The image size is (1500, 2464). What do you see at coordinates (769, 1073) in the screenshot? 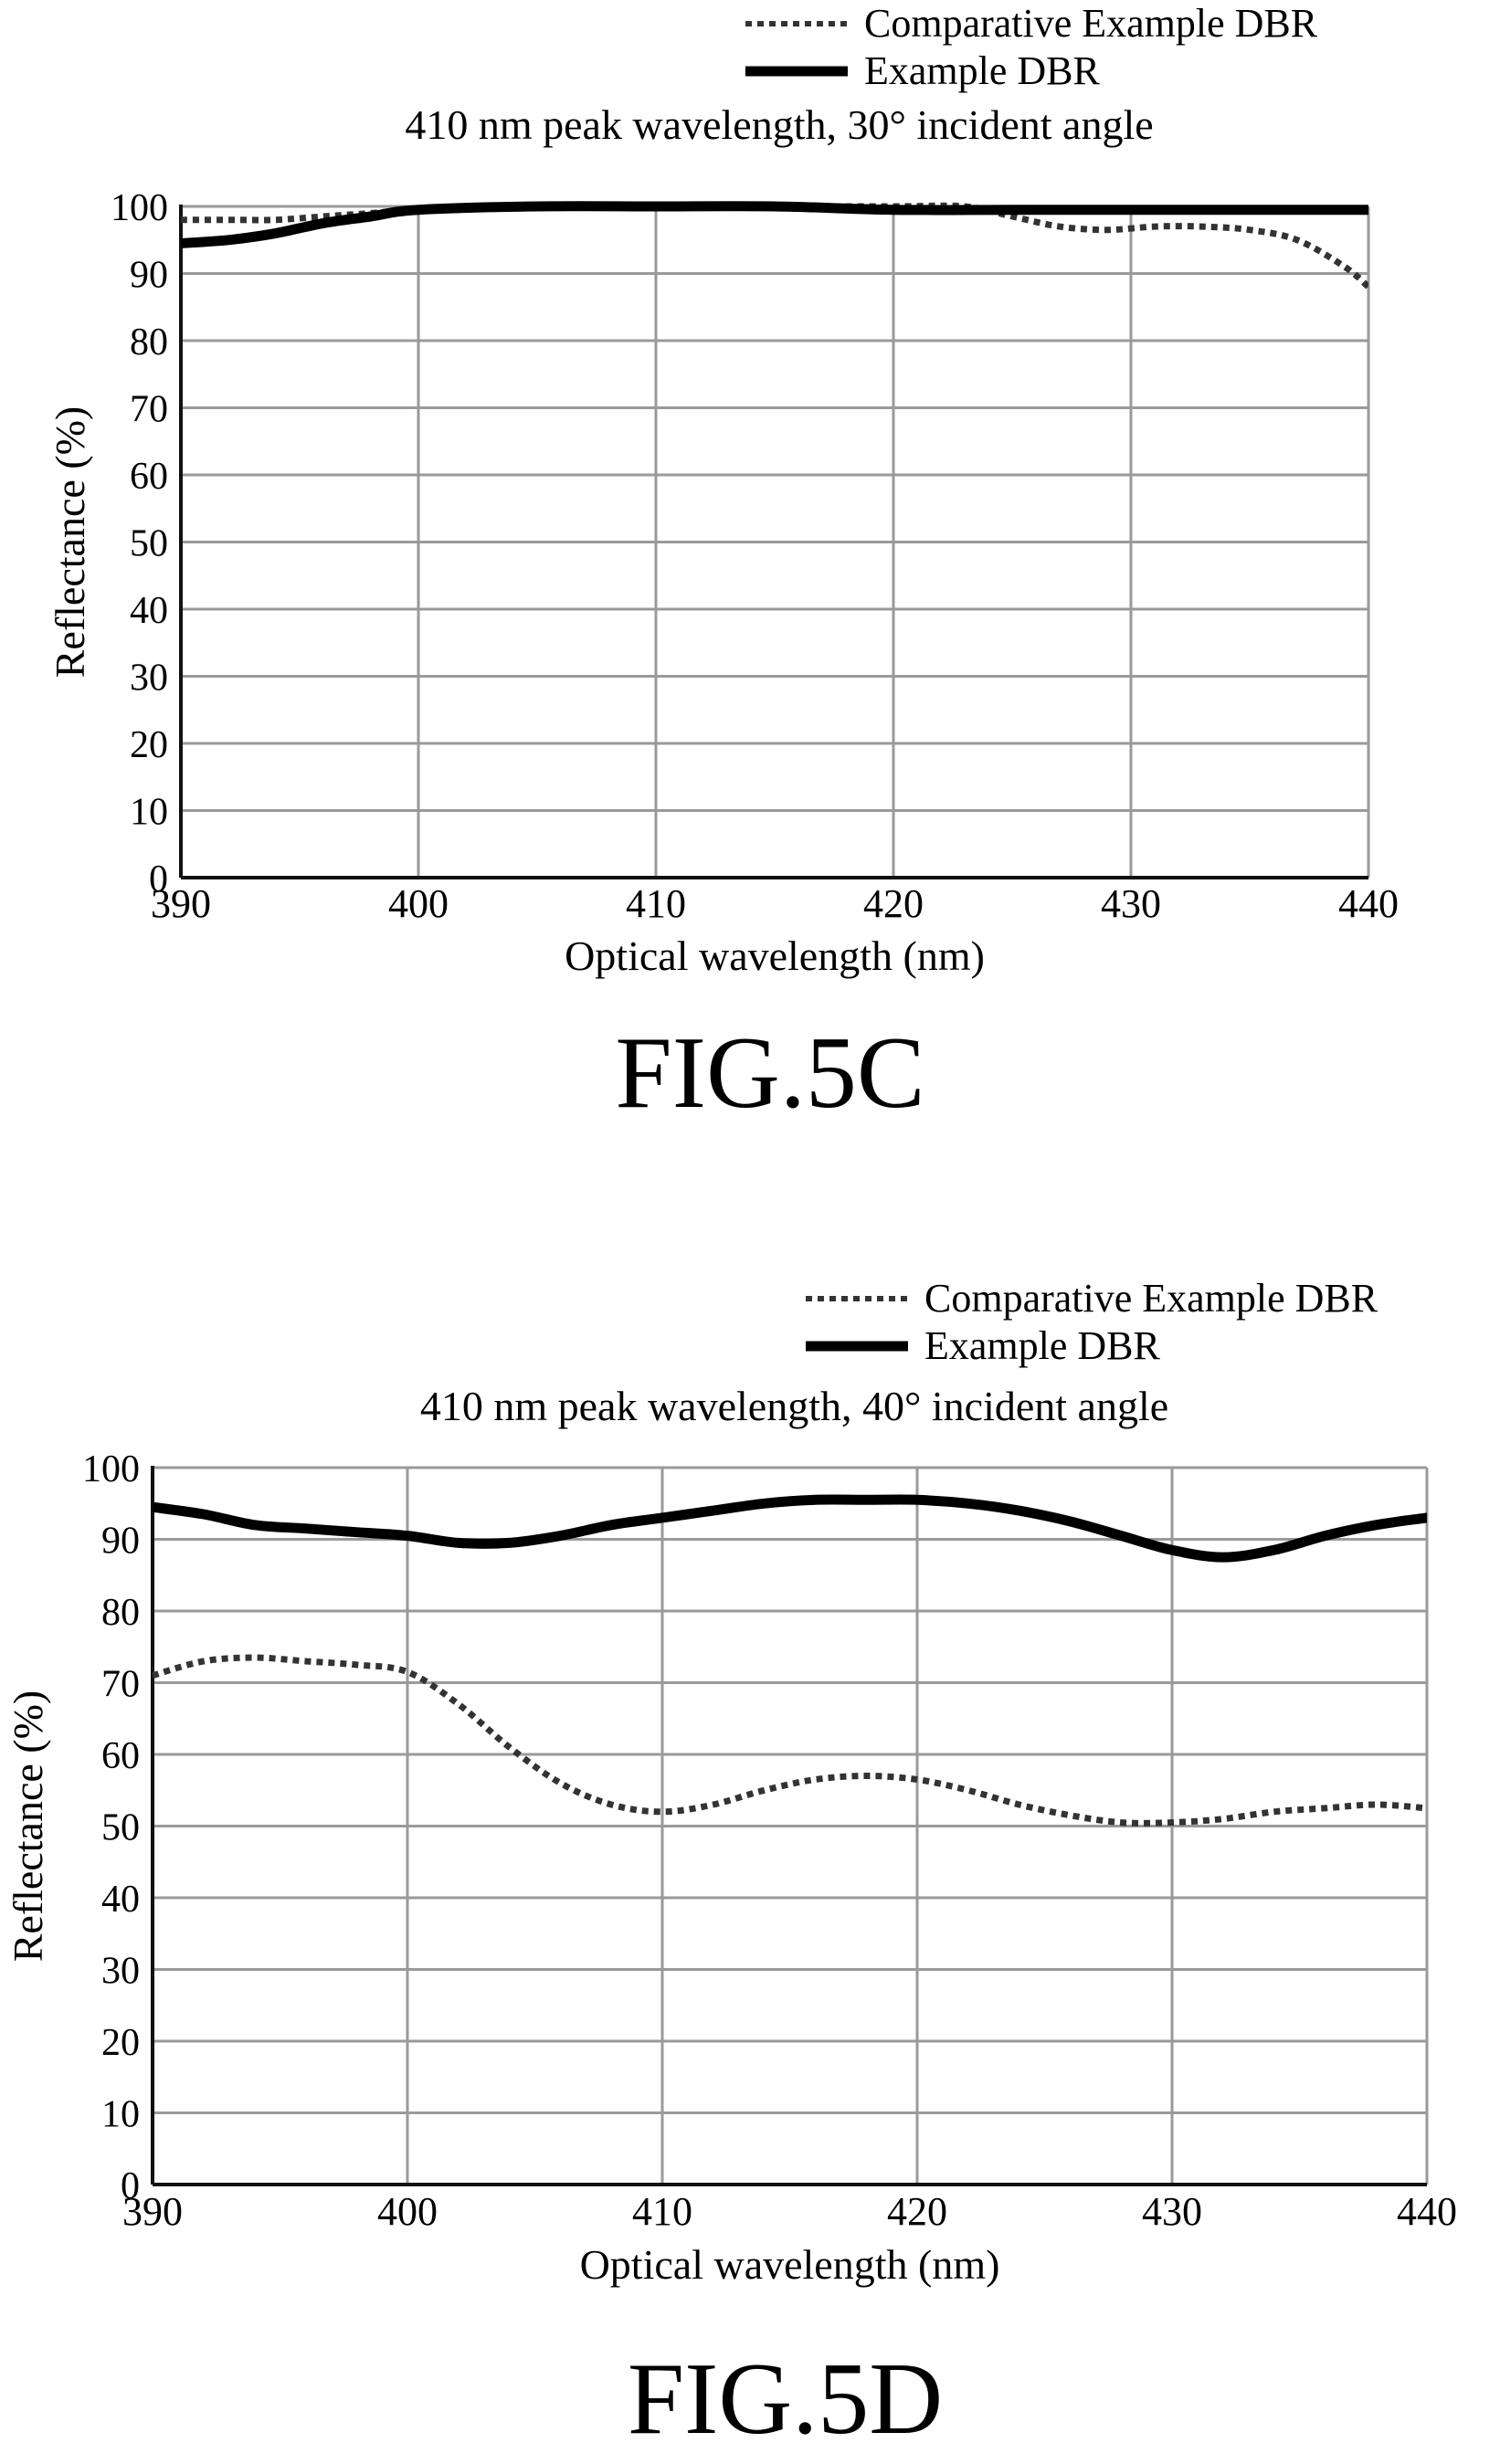
I see `figure-label: FIG.5C` at bounding box center [769, 1073].